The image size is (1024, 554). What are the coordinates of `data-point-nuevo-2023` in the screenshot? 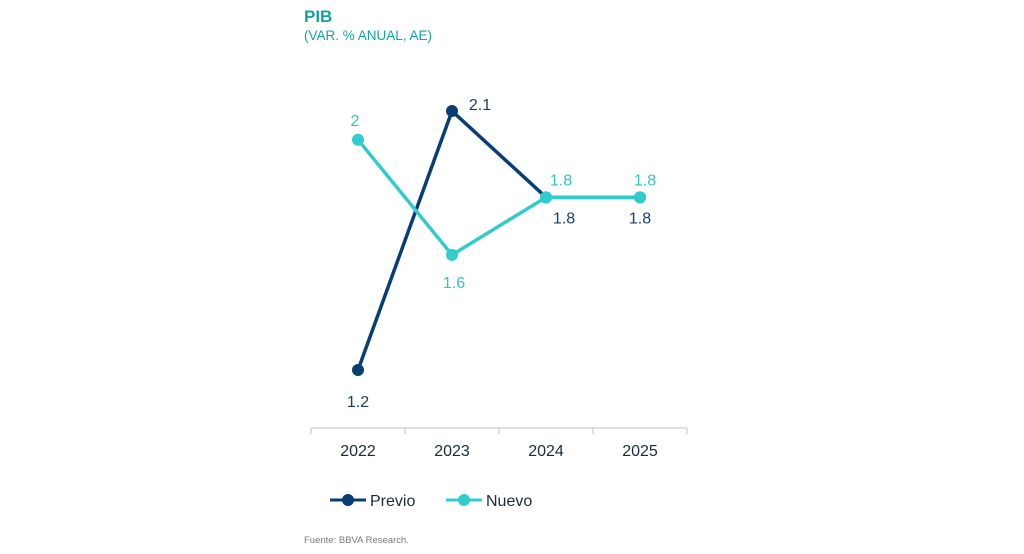 It's located at (452, 254).